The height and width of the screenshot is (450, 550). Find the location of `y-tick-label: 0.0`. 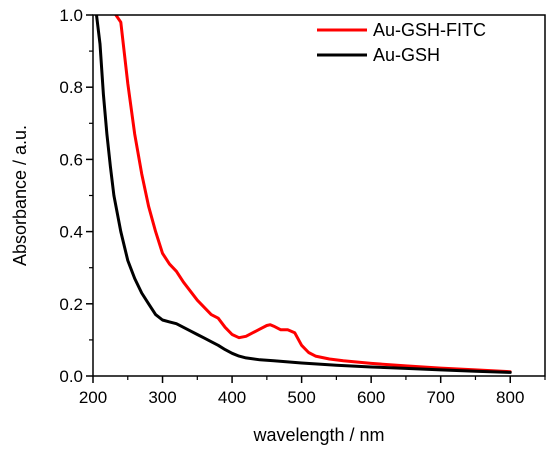

y-tick-label: 0.0 is located at coordinates (71, 376).